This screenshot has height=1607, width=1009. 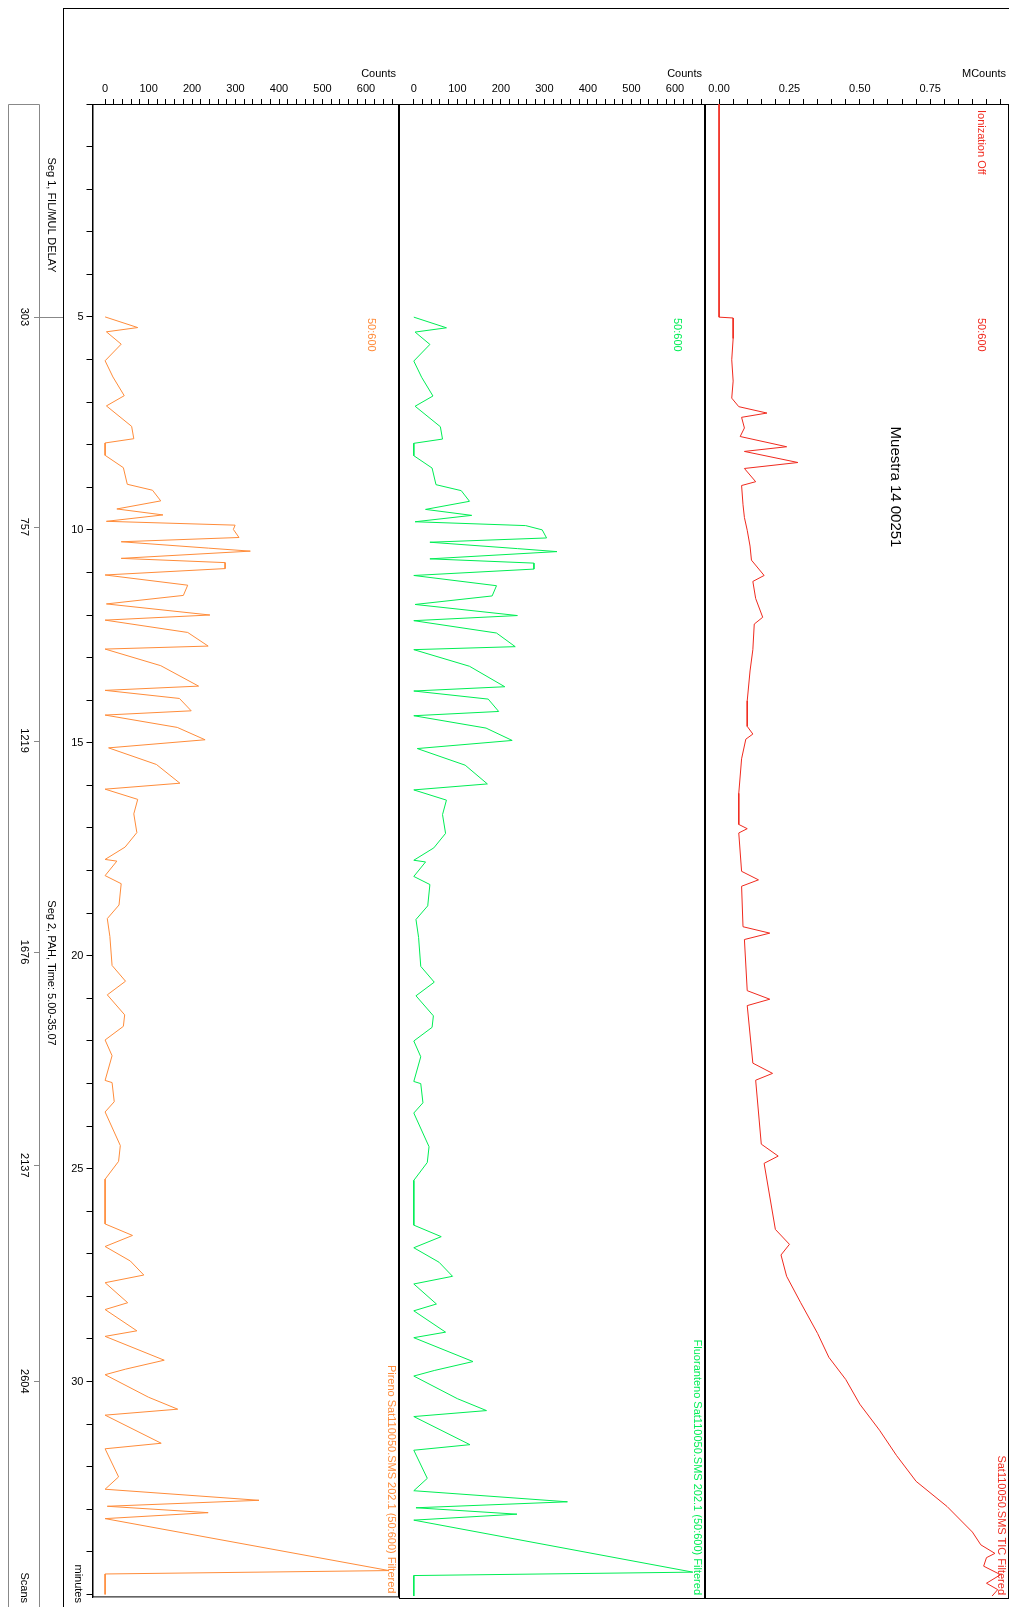 I want to click on y-tick-label: 10, so click(x=77, y=528).